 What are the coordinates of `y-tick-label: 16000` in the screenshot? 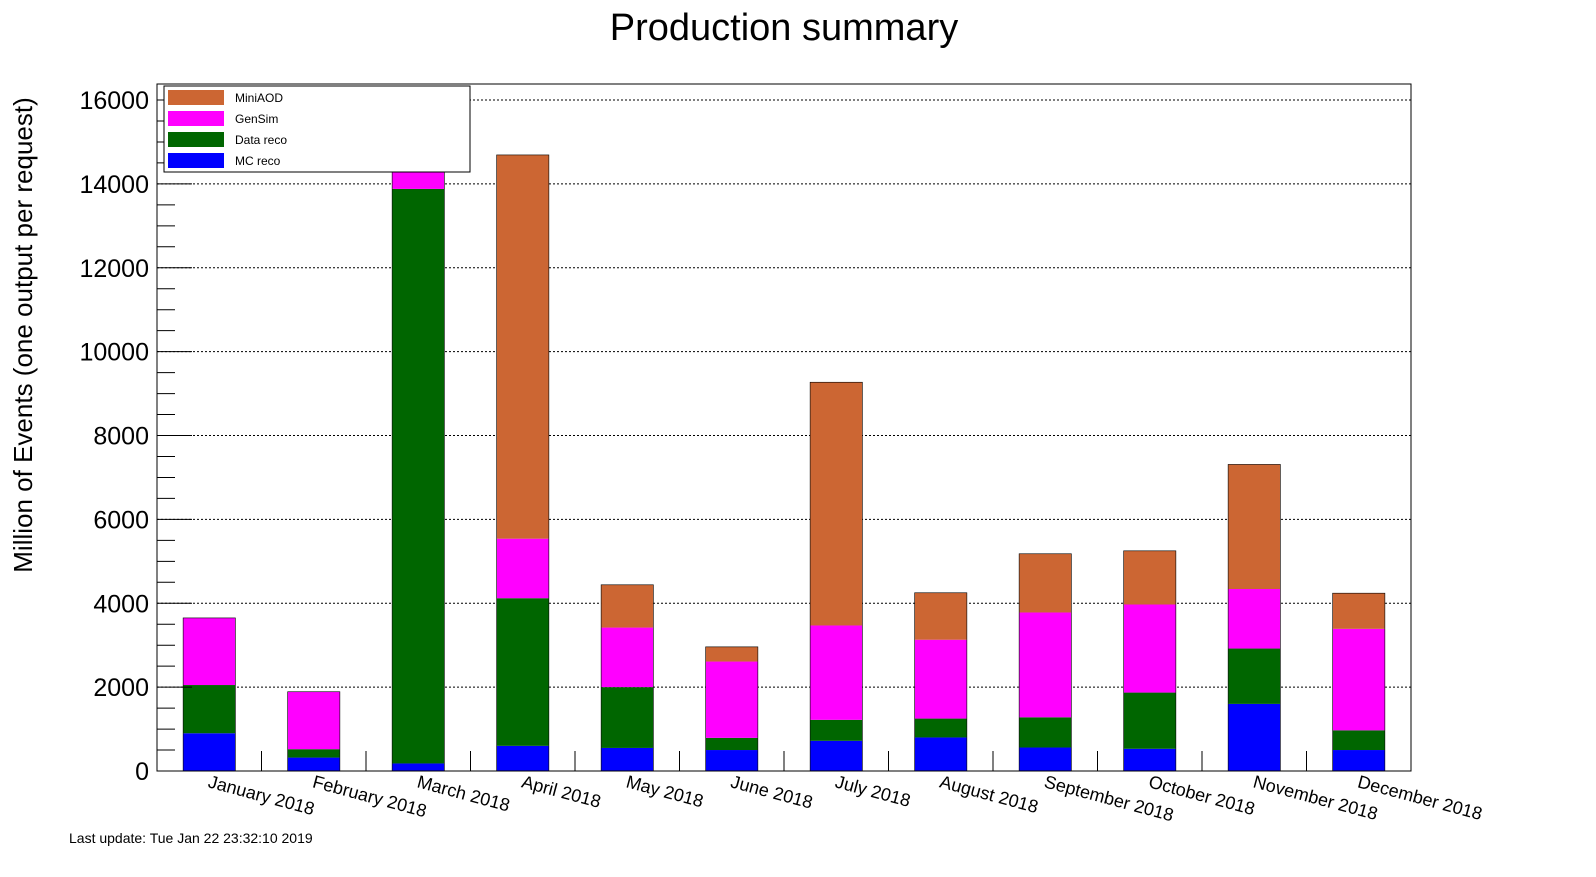 It's located at (114, 101).